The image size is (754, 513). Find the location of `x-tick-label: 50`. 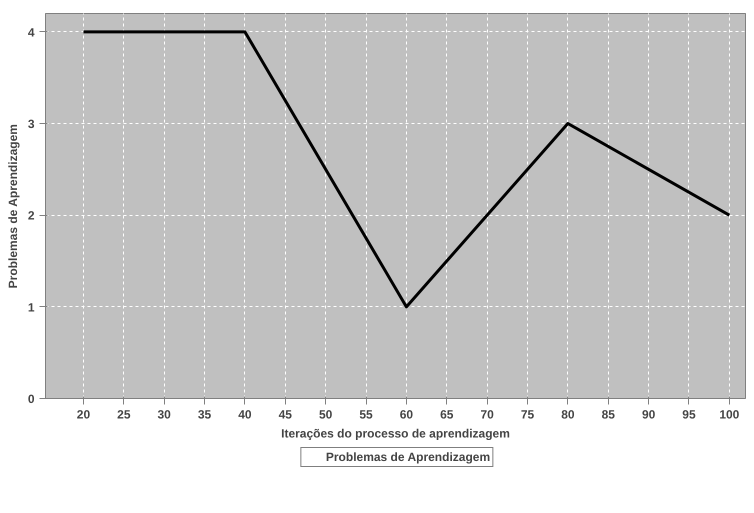

x-tick-label: 50 is located at coordinates (325, 415).